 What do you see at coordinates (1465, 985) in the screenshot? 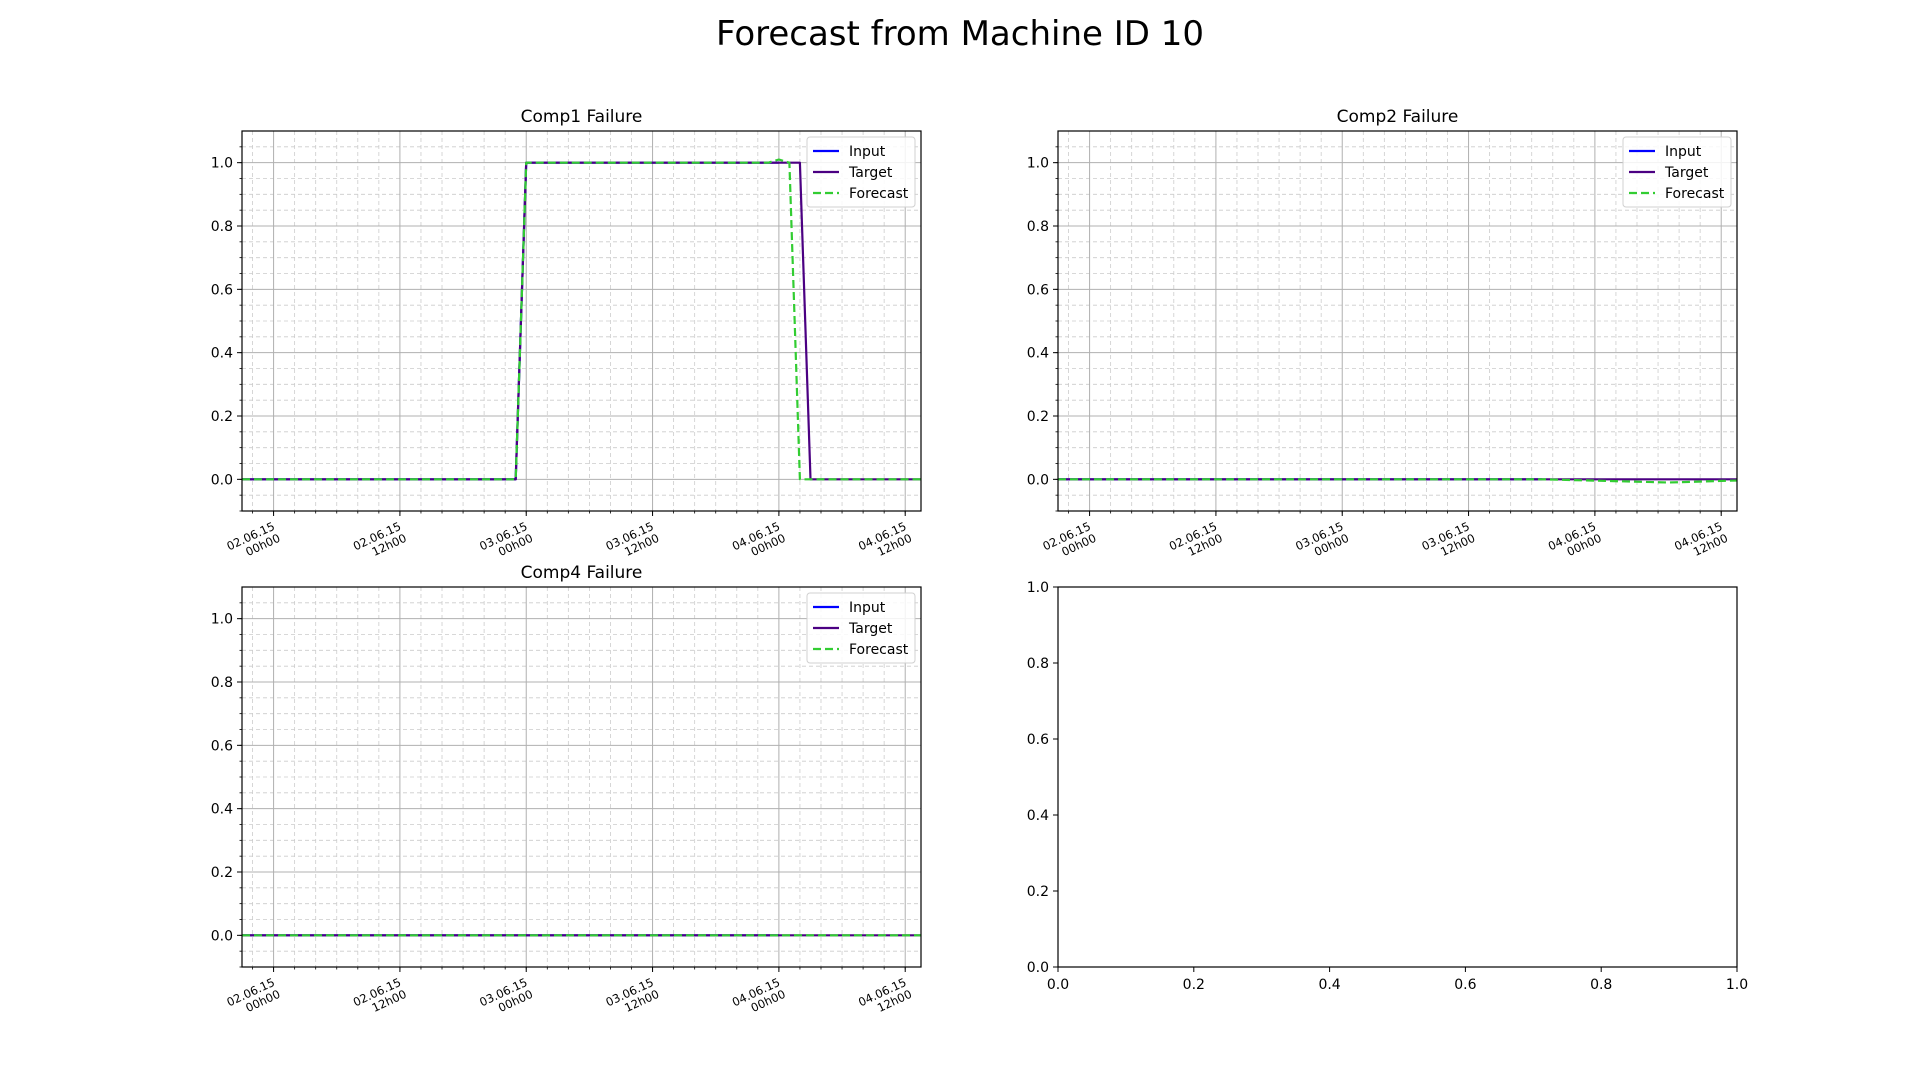
I see `x-tick-label: 0.6` at bounding box center [1465, 985].